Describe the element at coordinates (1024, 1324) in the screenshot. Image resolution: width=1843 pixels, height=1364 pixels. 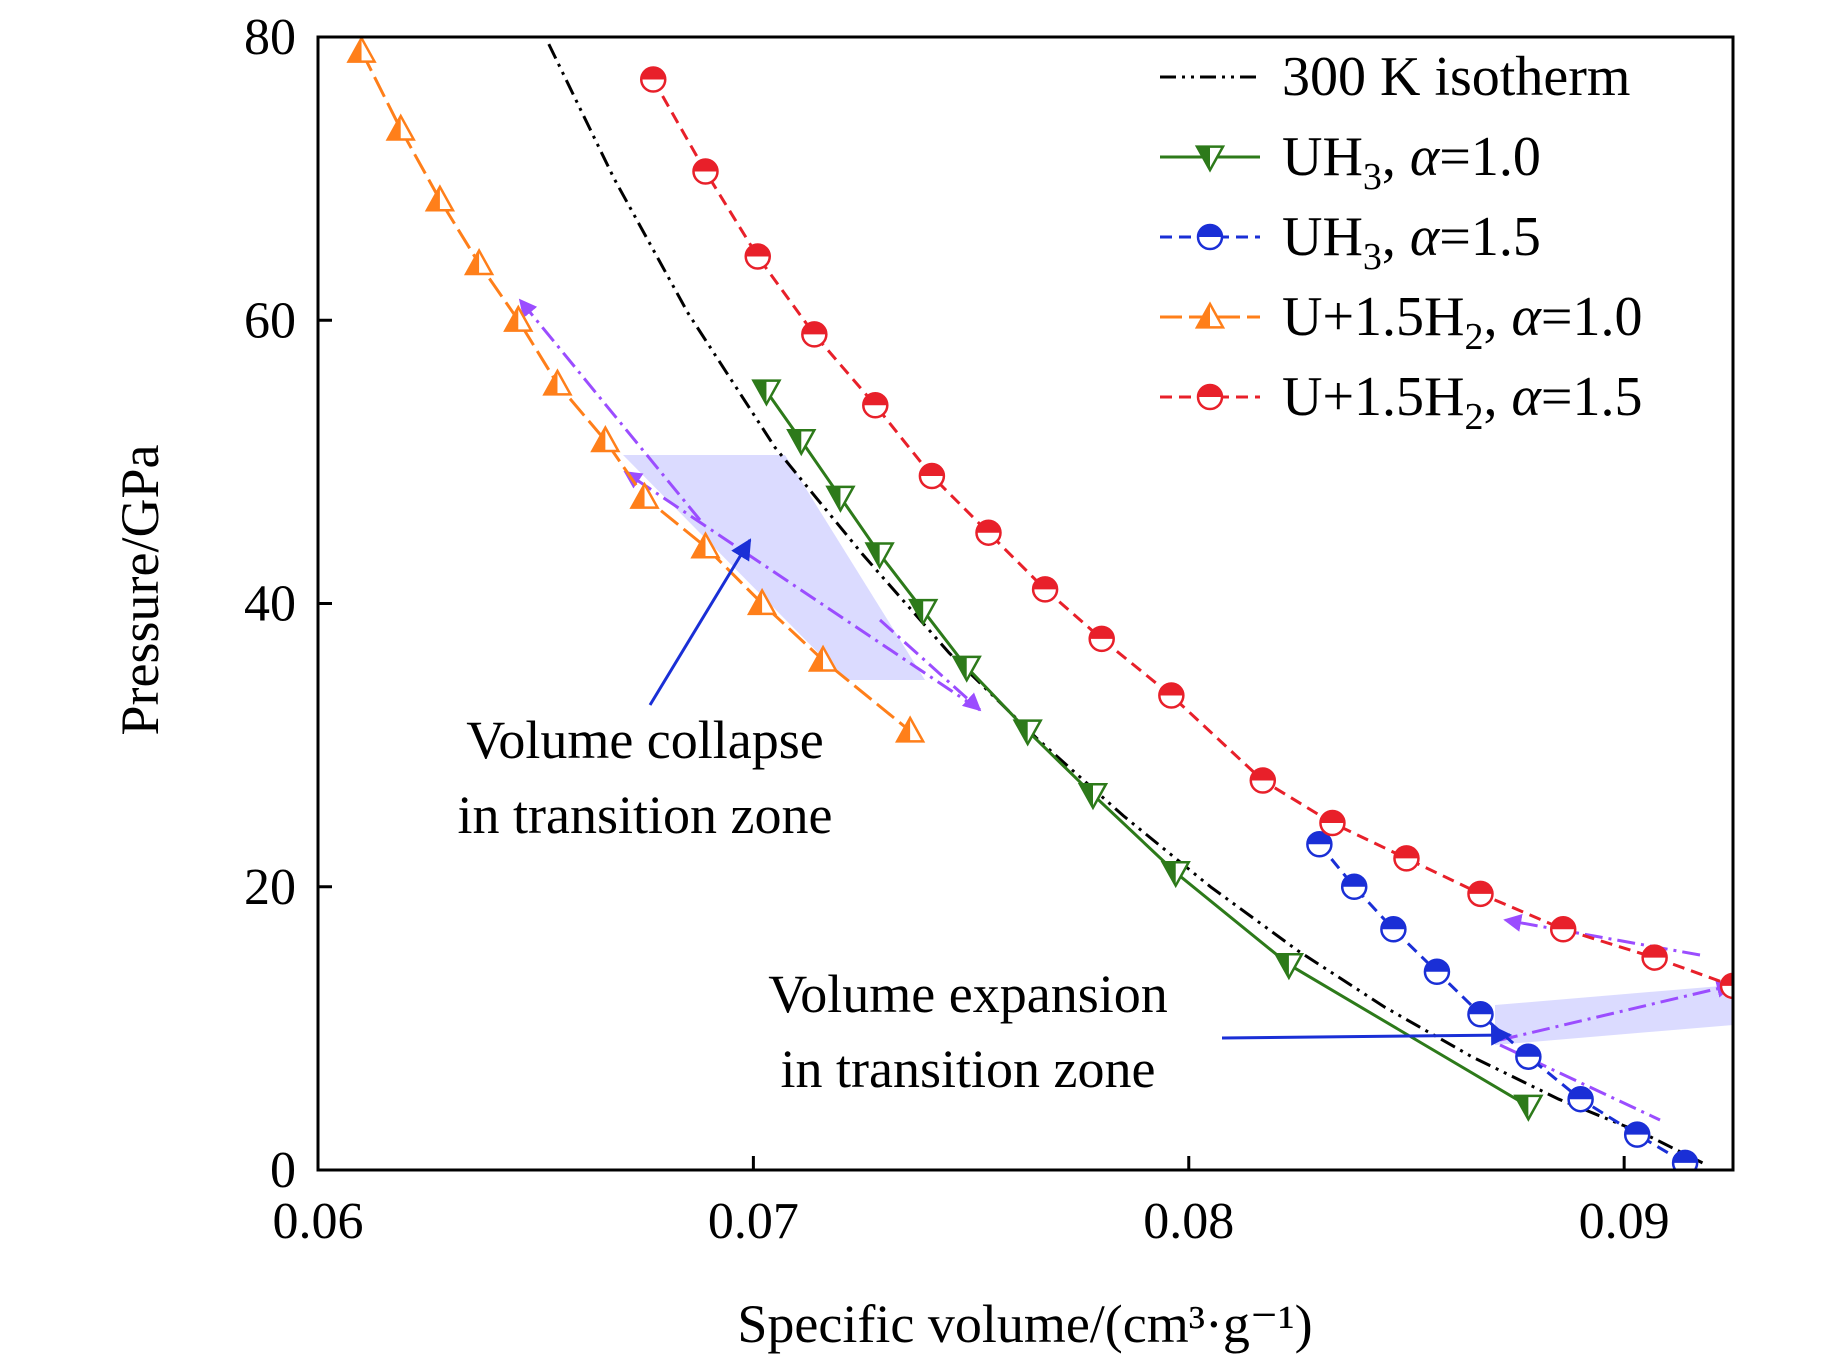
I see `x-axis-title: Specific volume/(cm³·g⁻¹)` at that location.